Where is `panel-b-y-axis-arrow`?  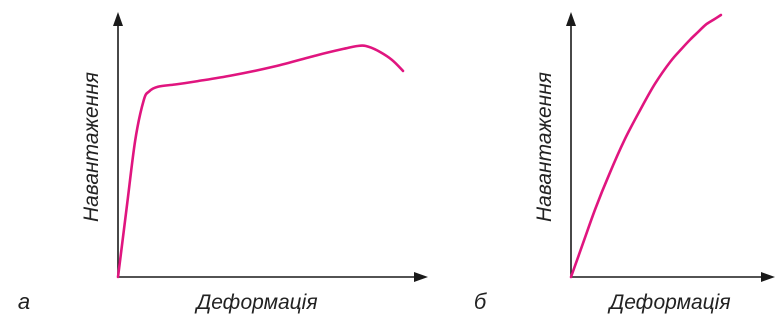 panel-b-y-axis-arrow is located at coordinates (571, 19).